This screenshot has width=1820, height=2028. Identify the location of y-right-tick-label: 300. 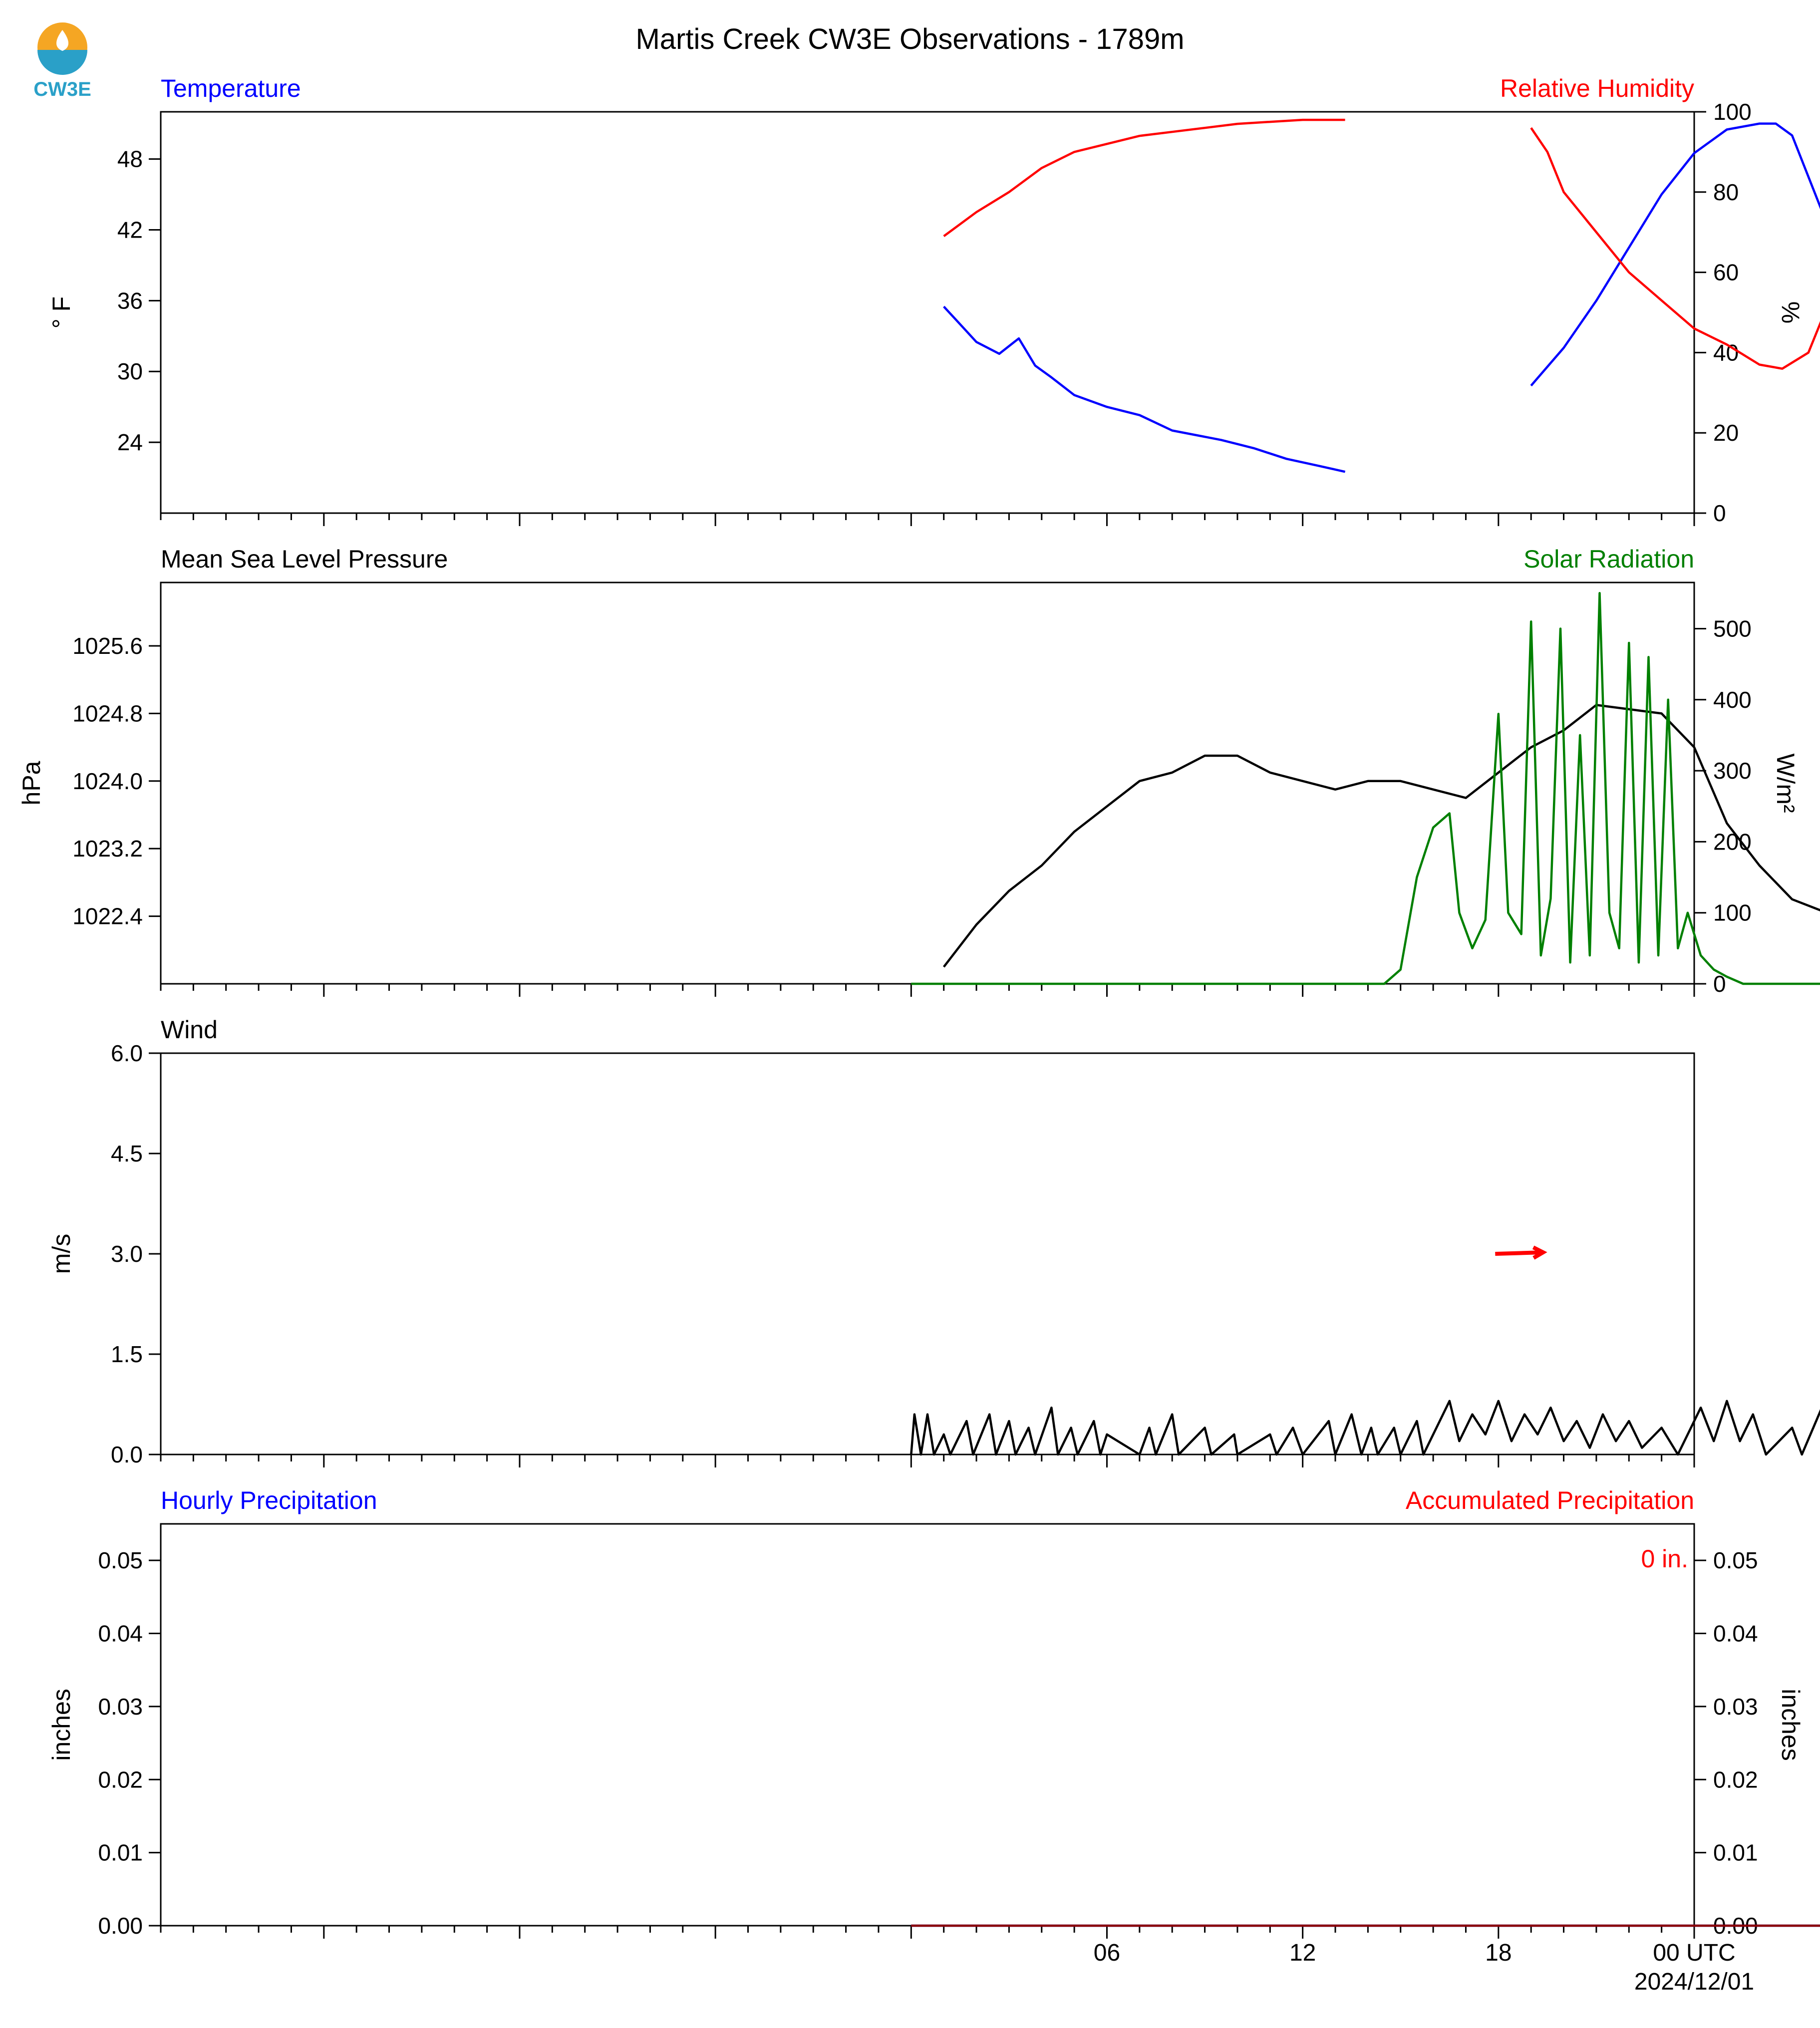
(1732, 771).